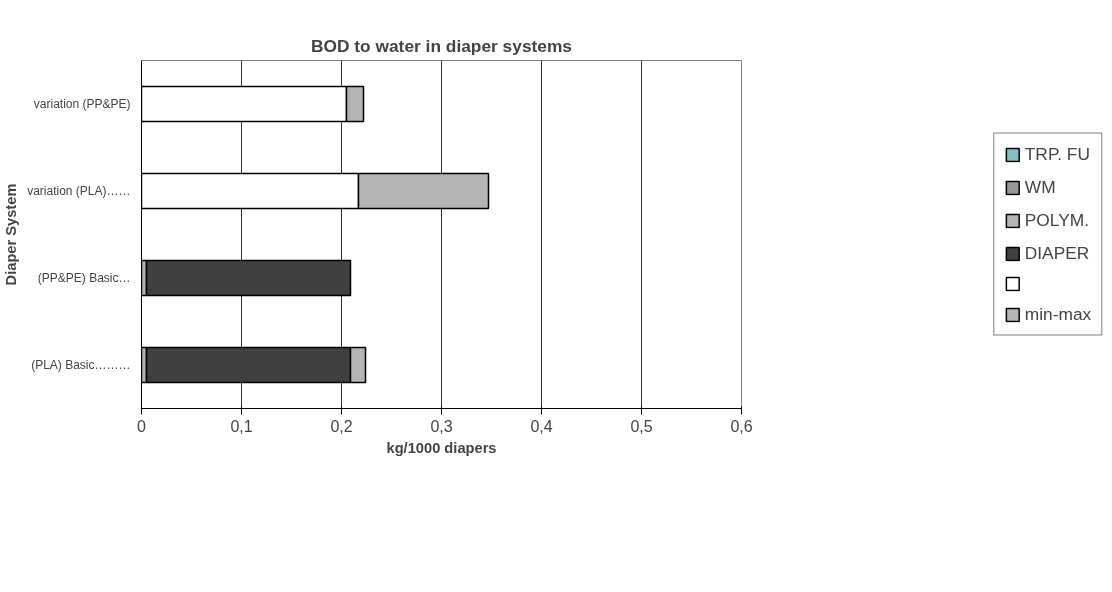  What do you see at coordinates (248, 278) in the screenshot?
I see `bar` at bounding box center [248, 278].